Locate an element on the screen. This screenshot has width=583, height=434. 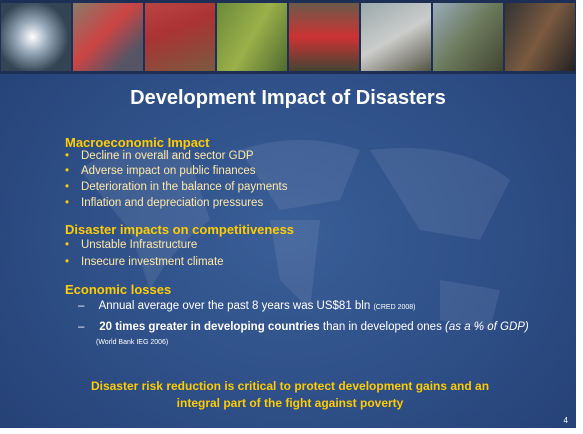
source: (World Bank IEG 2006) is located at coordinates (132, 342).